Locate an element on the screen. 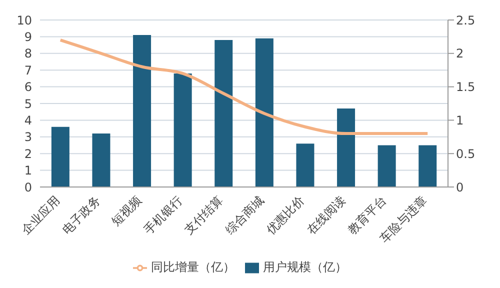  x-tick-label: 在线阅读 is located at coordinates (326, 215).